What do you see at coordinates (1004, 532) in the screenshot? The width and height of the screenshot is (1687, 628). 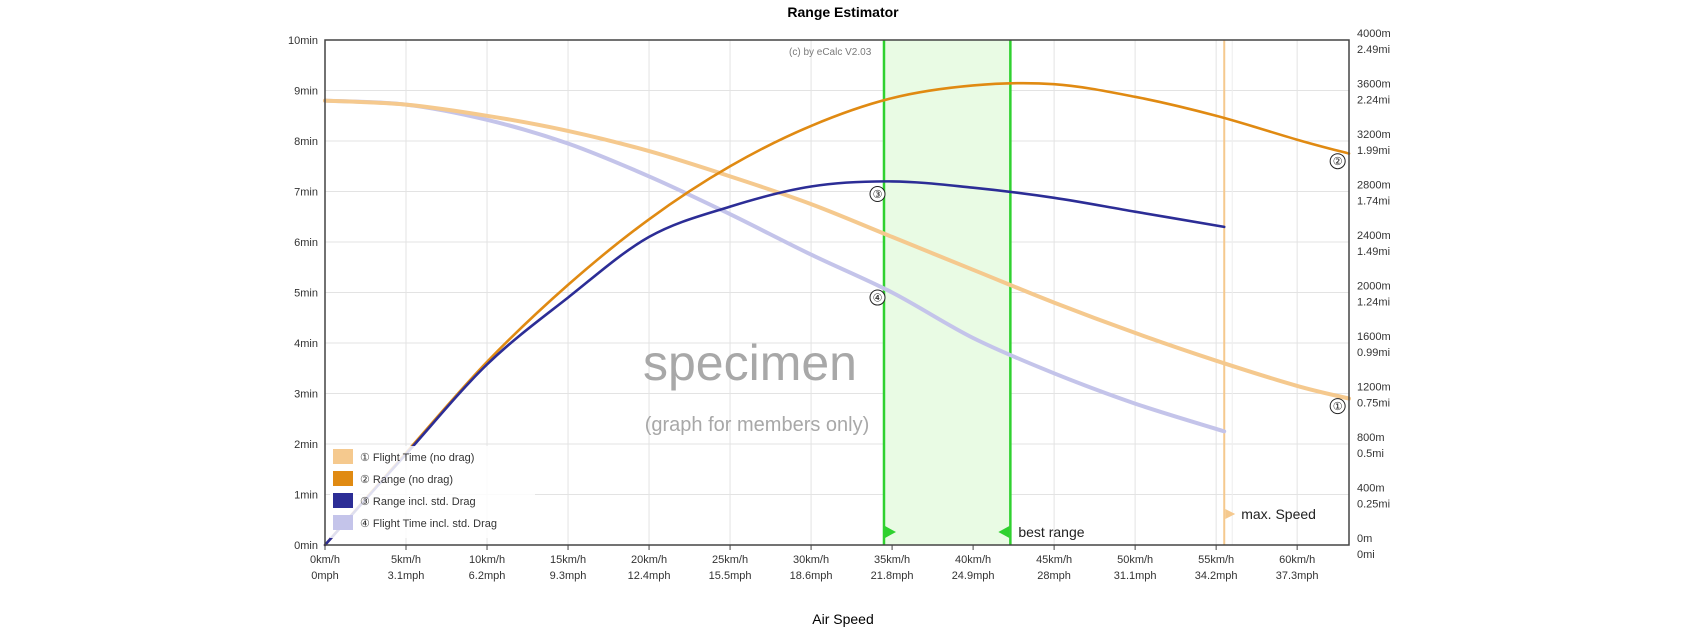 I see `best-range-right-arrow` at bounding box center [1004, 532].